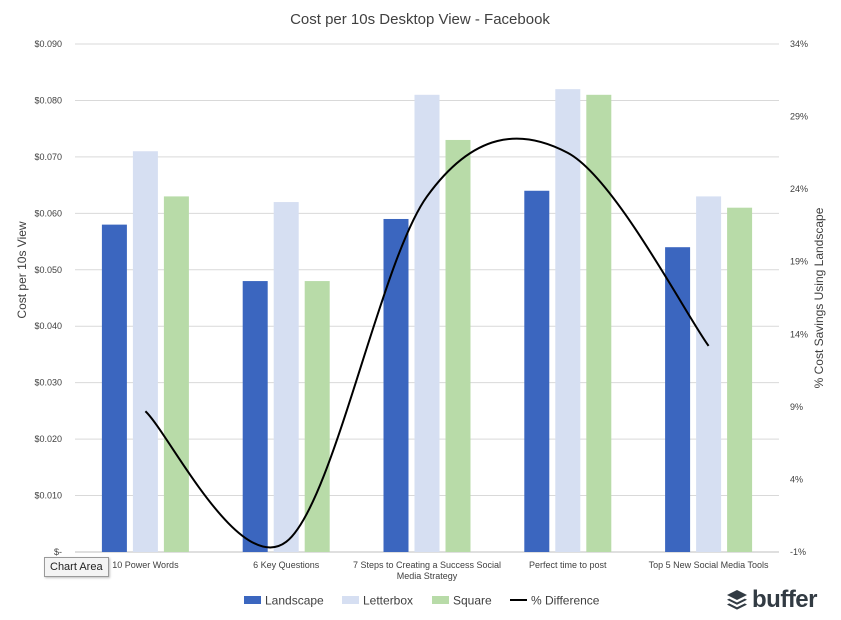 The width and height of the screenshot is (841, 620). I want to click on y2-tick-label: 34%, so click(799, 44).